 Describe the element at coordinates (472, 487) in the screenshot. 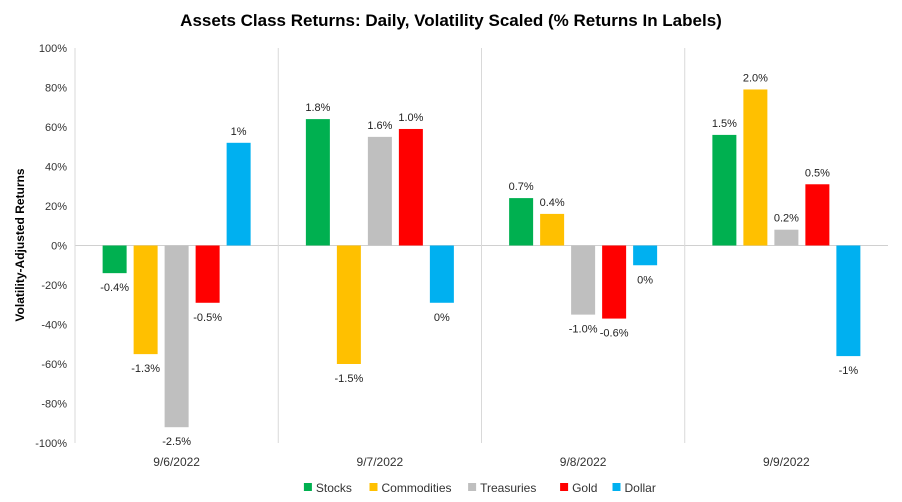

I see `legend-swatch-treasuries` at that location.